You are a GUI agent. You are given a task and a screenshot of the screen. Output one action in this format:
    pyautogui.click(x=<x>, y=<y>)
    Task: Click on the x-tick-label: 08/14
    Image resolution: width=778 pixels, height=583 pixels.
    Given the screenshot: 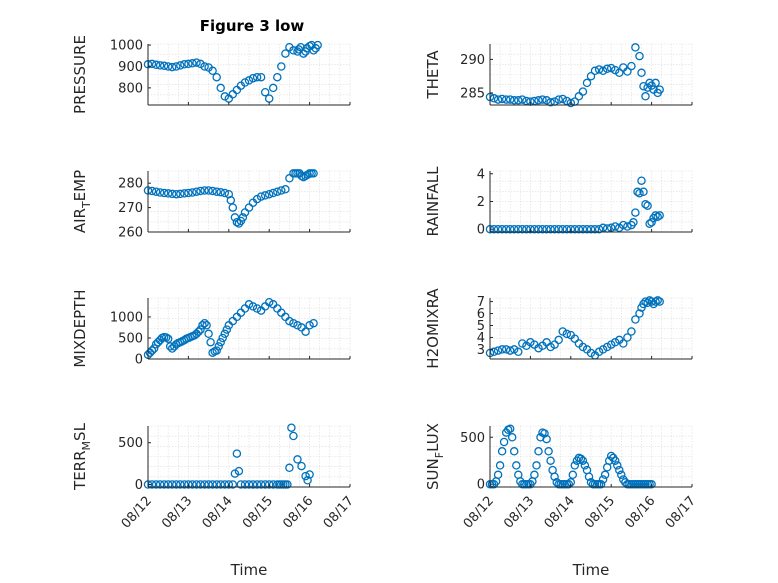 What is the action you would take?
    pyautogui.click(x=560, y=513)
    